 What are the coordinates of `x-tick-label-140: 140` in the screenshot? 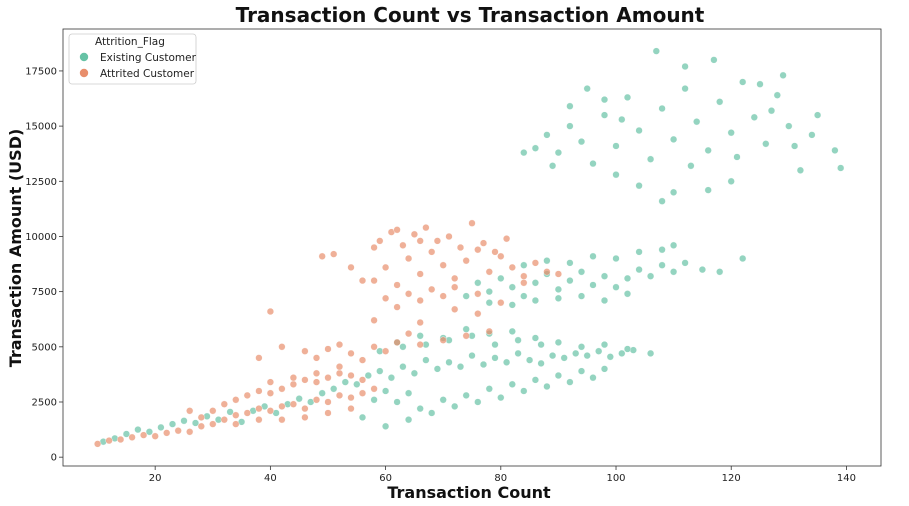 It's located at (846, 478).